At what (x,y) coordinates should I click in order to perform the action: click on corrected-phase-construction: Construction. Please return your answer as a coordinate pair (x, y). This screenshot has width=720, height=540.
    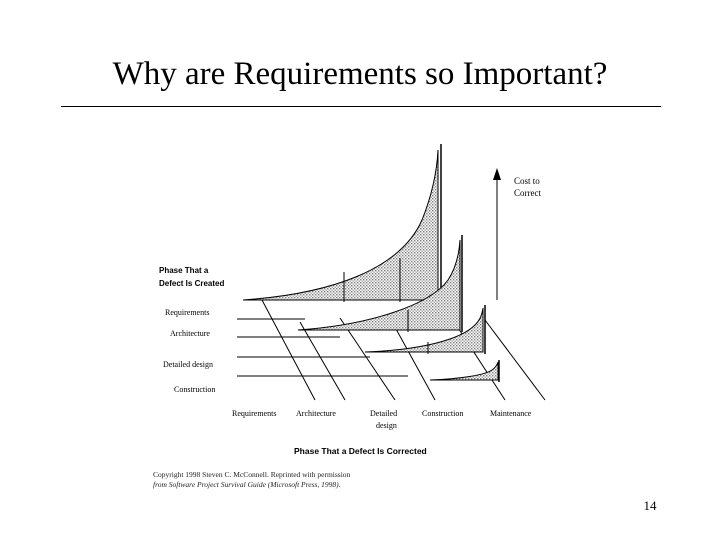
    Looking at the image, I should click on (442, 413).